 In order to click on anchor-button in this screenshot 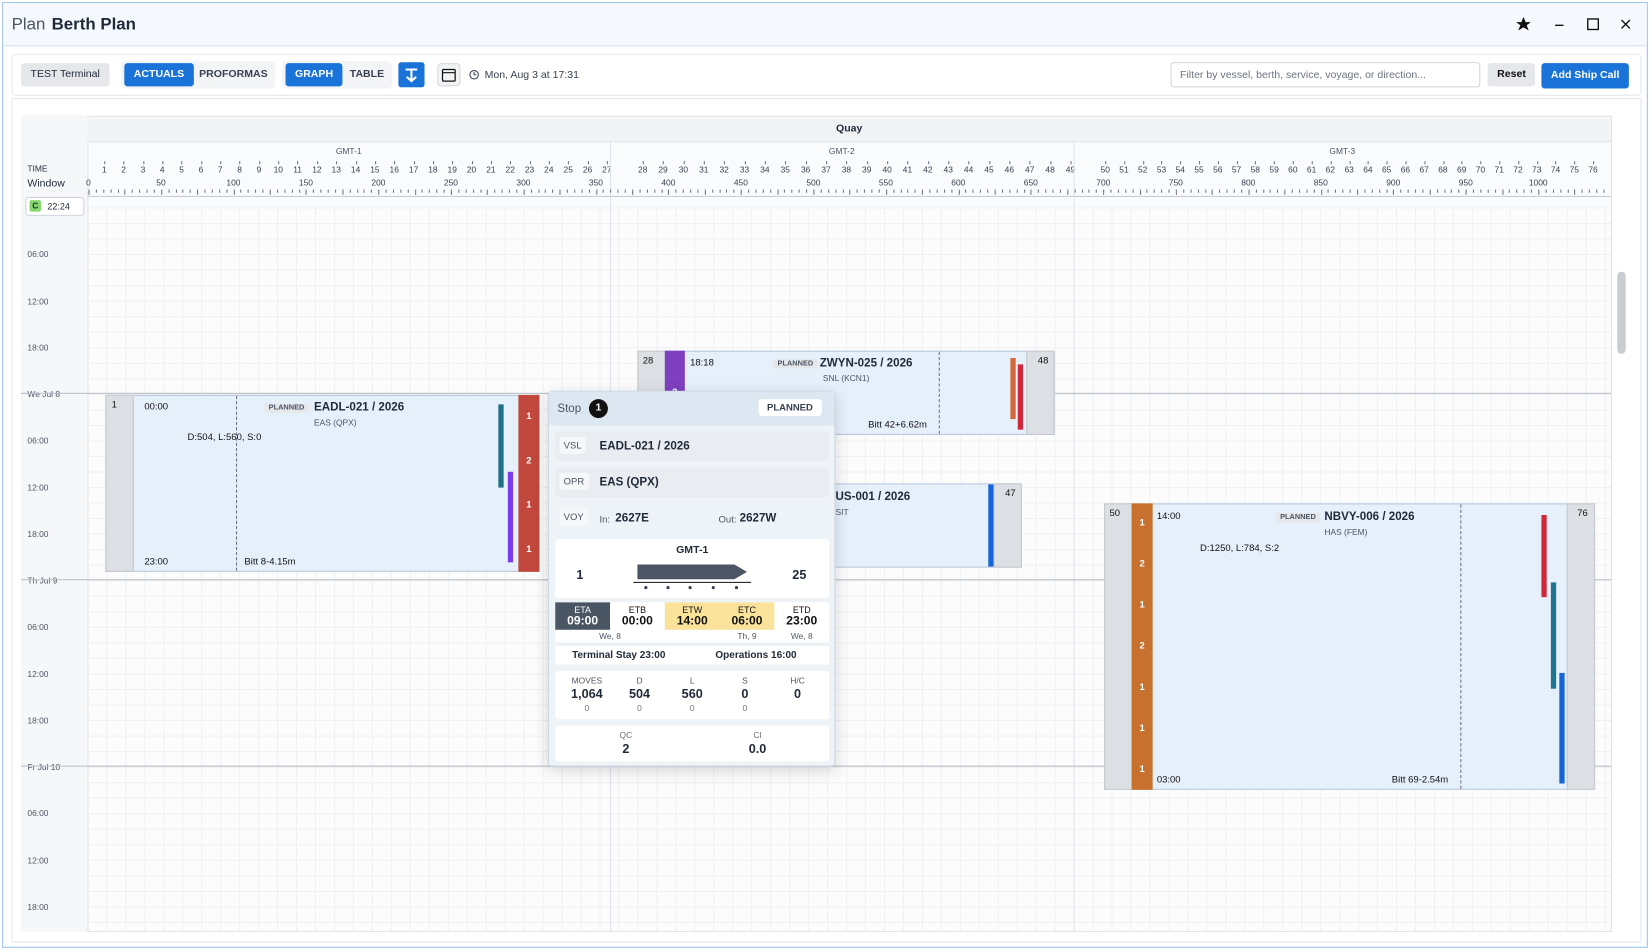, I will do `click(411, 75)`.